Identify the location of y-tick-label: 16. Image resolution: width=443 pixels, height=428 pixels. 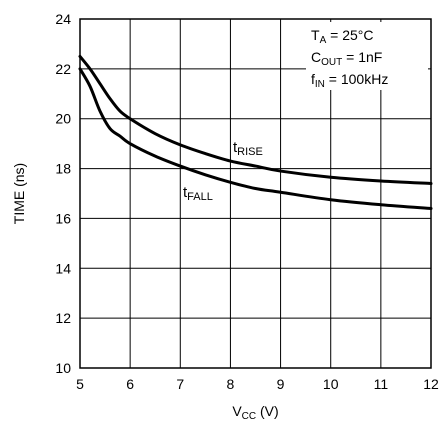
(63, 218).